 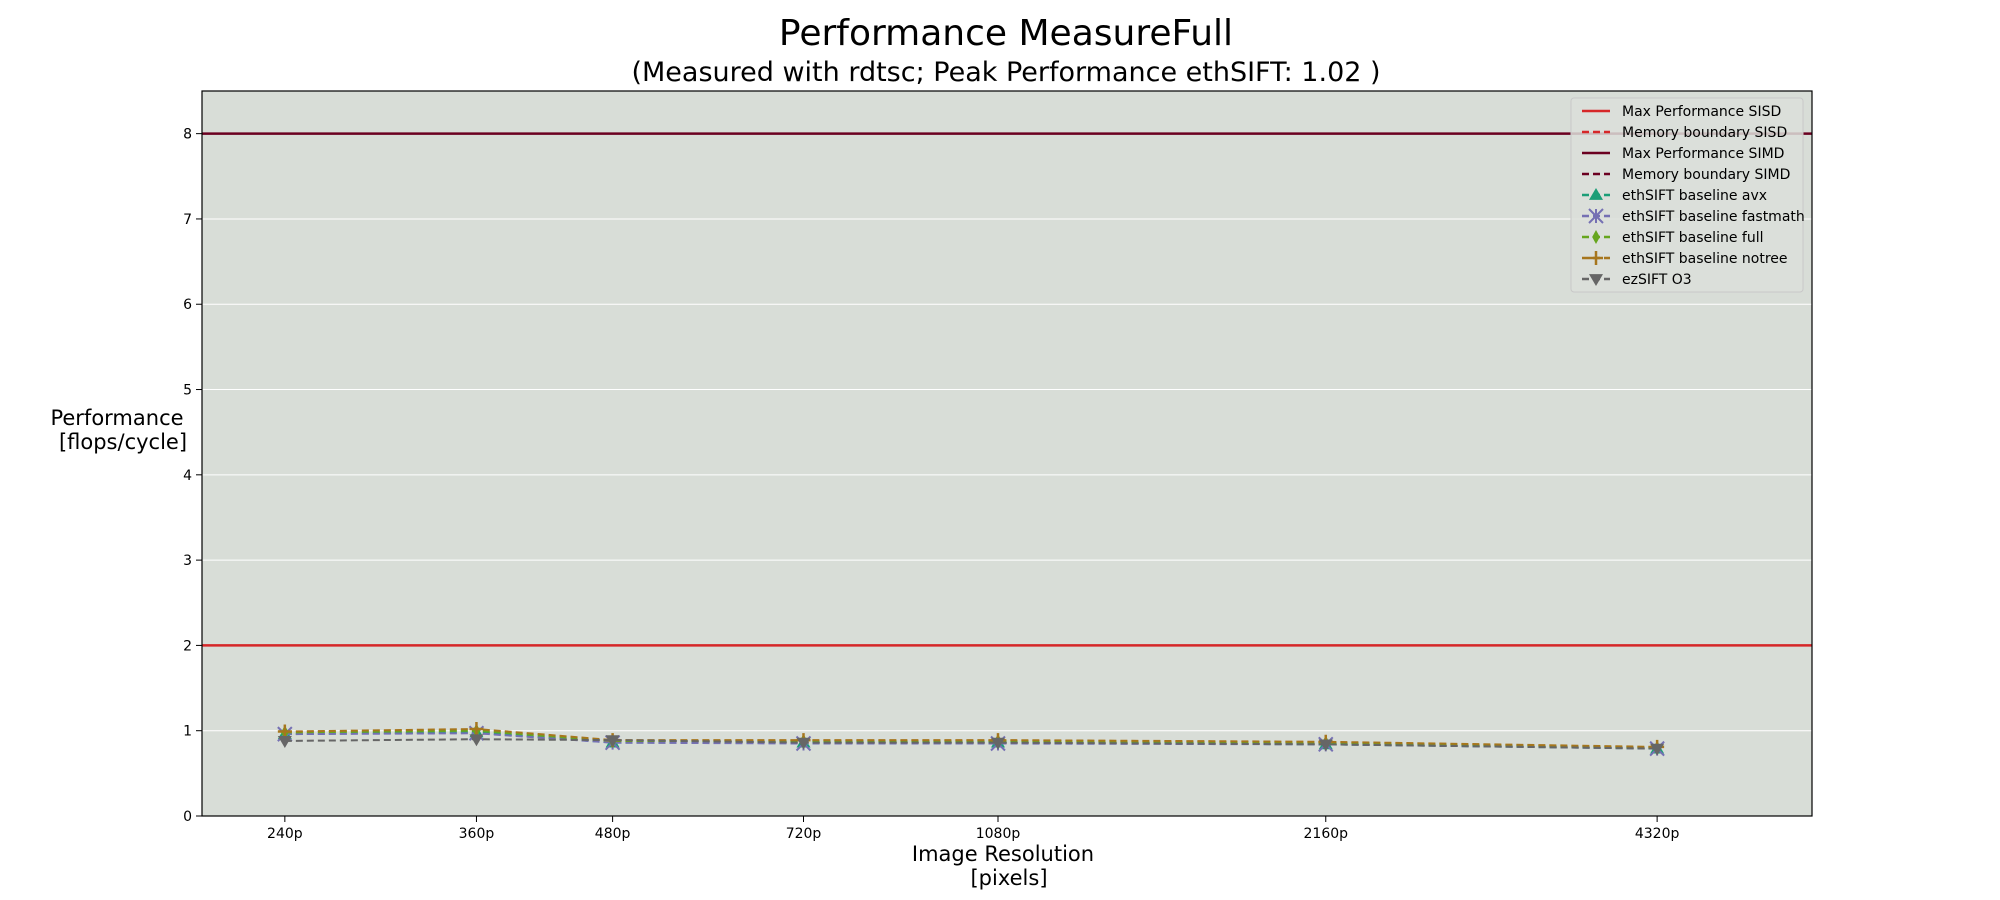 I want to click on legend-label: ethSIFT baseline fastmath, so click(x=1713, y=217).